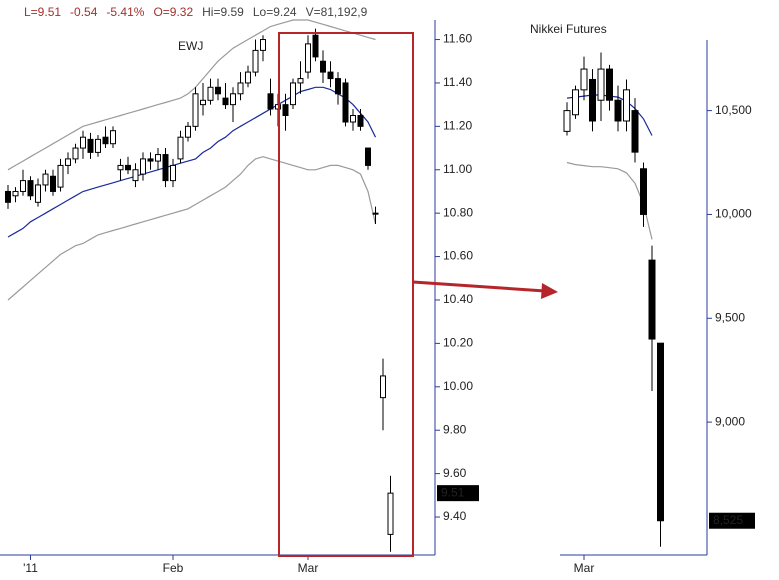 The height and width of the screenshot is (580, 779). Describe the element at coordinates (455, 516) in the screenshot. I see `y-tick-label: 9.40` at that location.